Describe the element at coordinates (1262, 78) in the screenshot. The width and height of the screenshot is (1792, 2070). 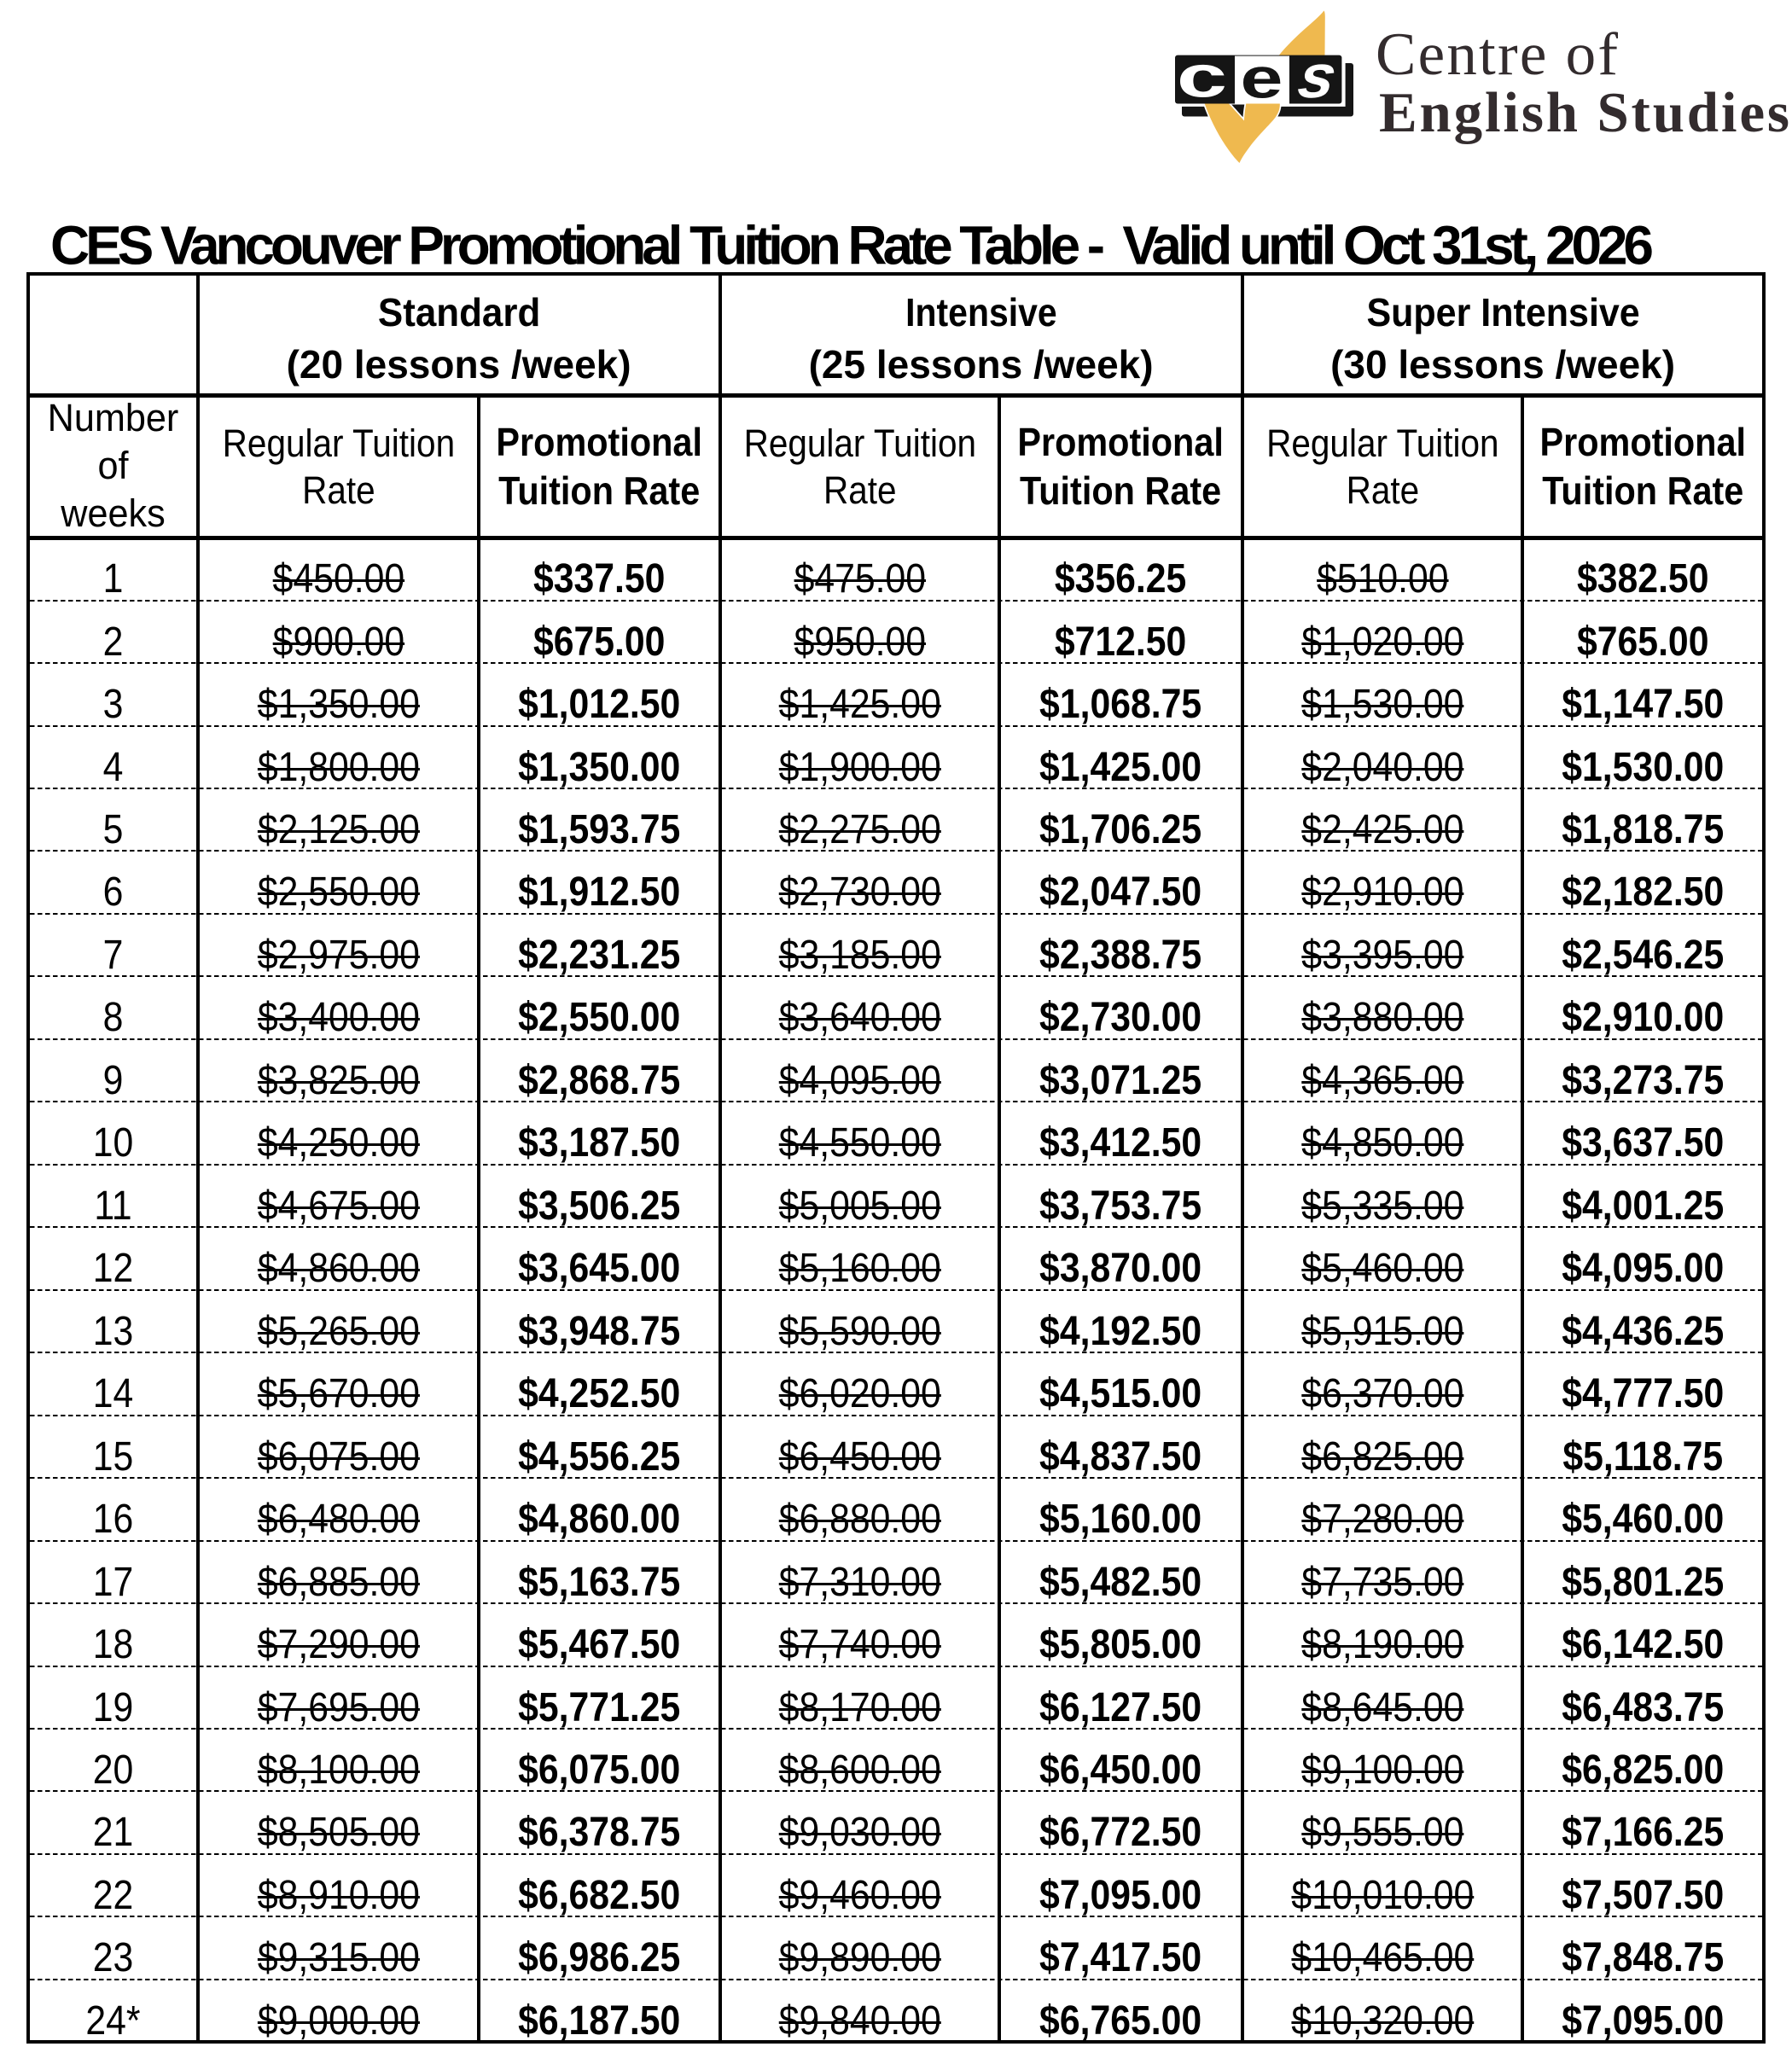
I see `svg-text: e` at that location.